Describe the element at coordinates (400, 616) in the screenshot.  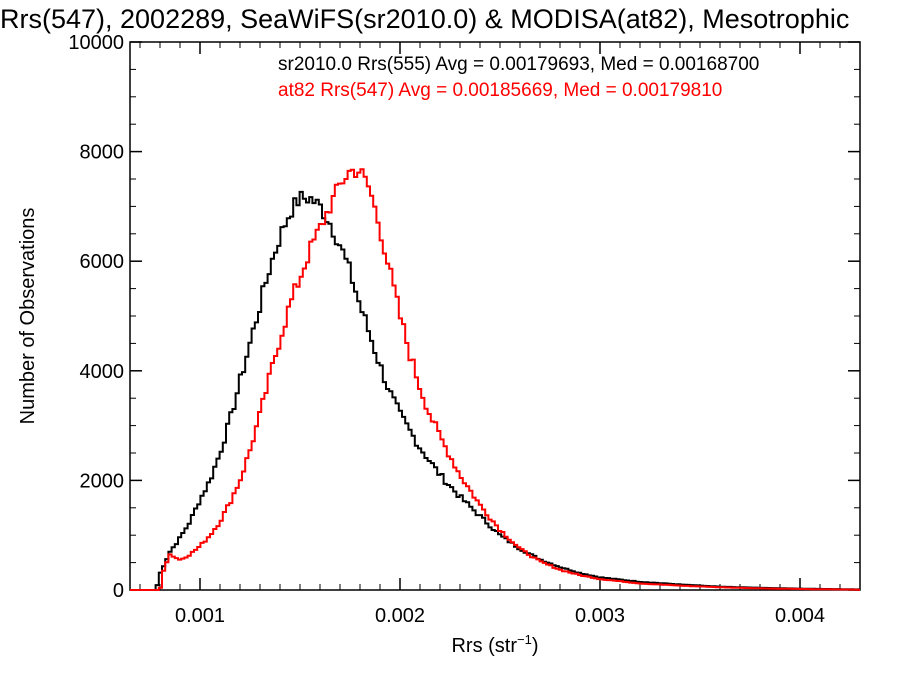
I see `x-tick-label: 0.002` at that location.